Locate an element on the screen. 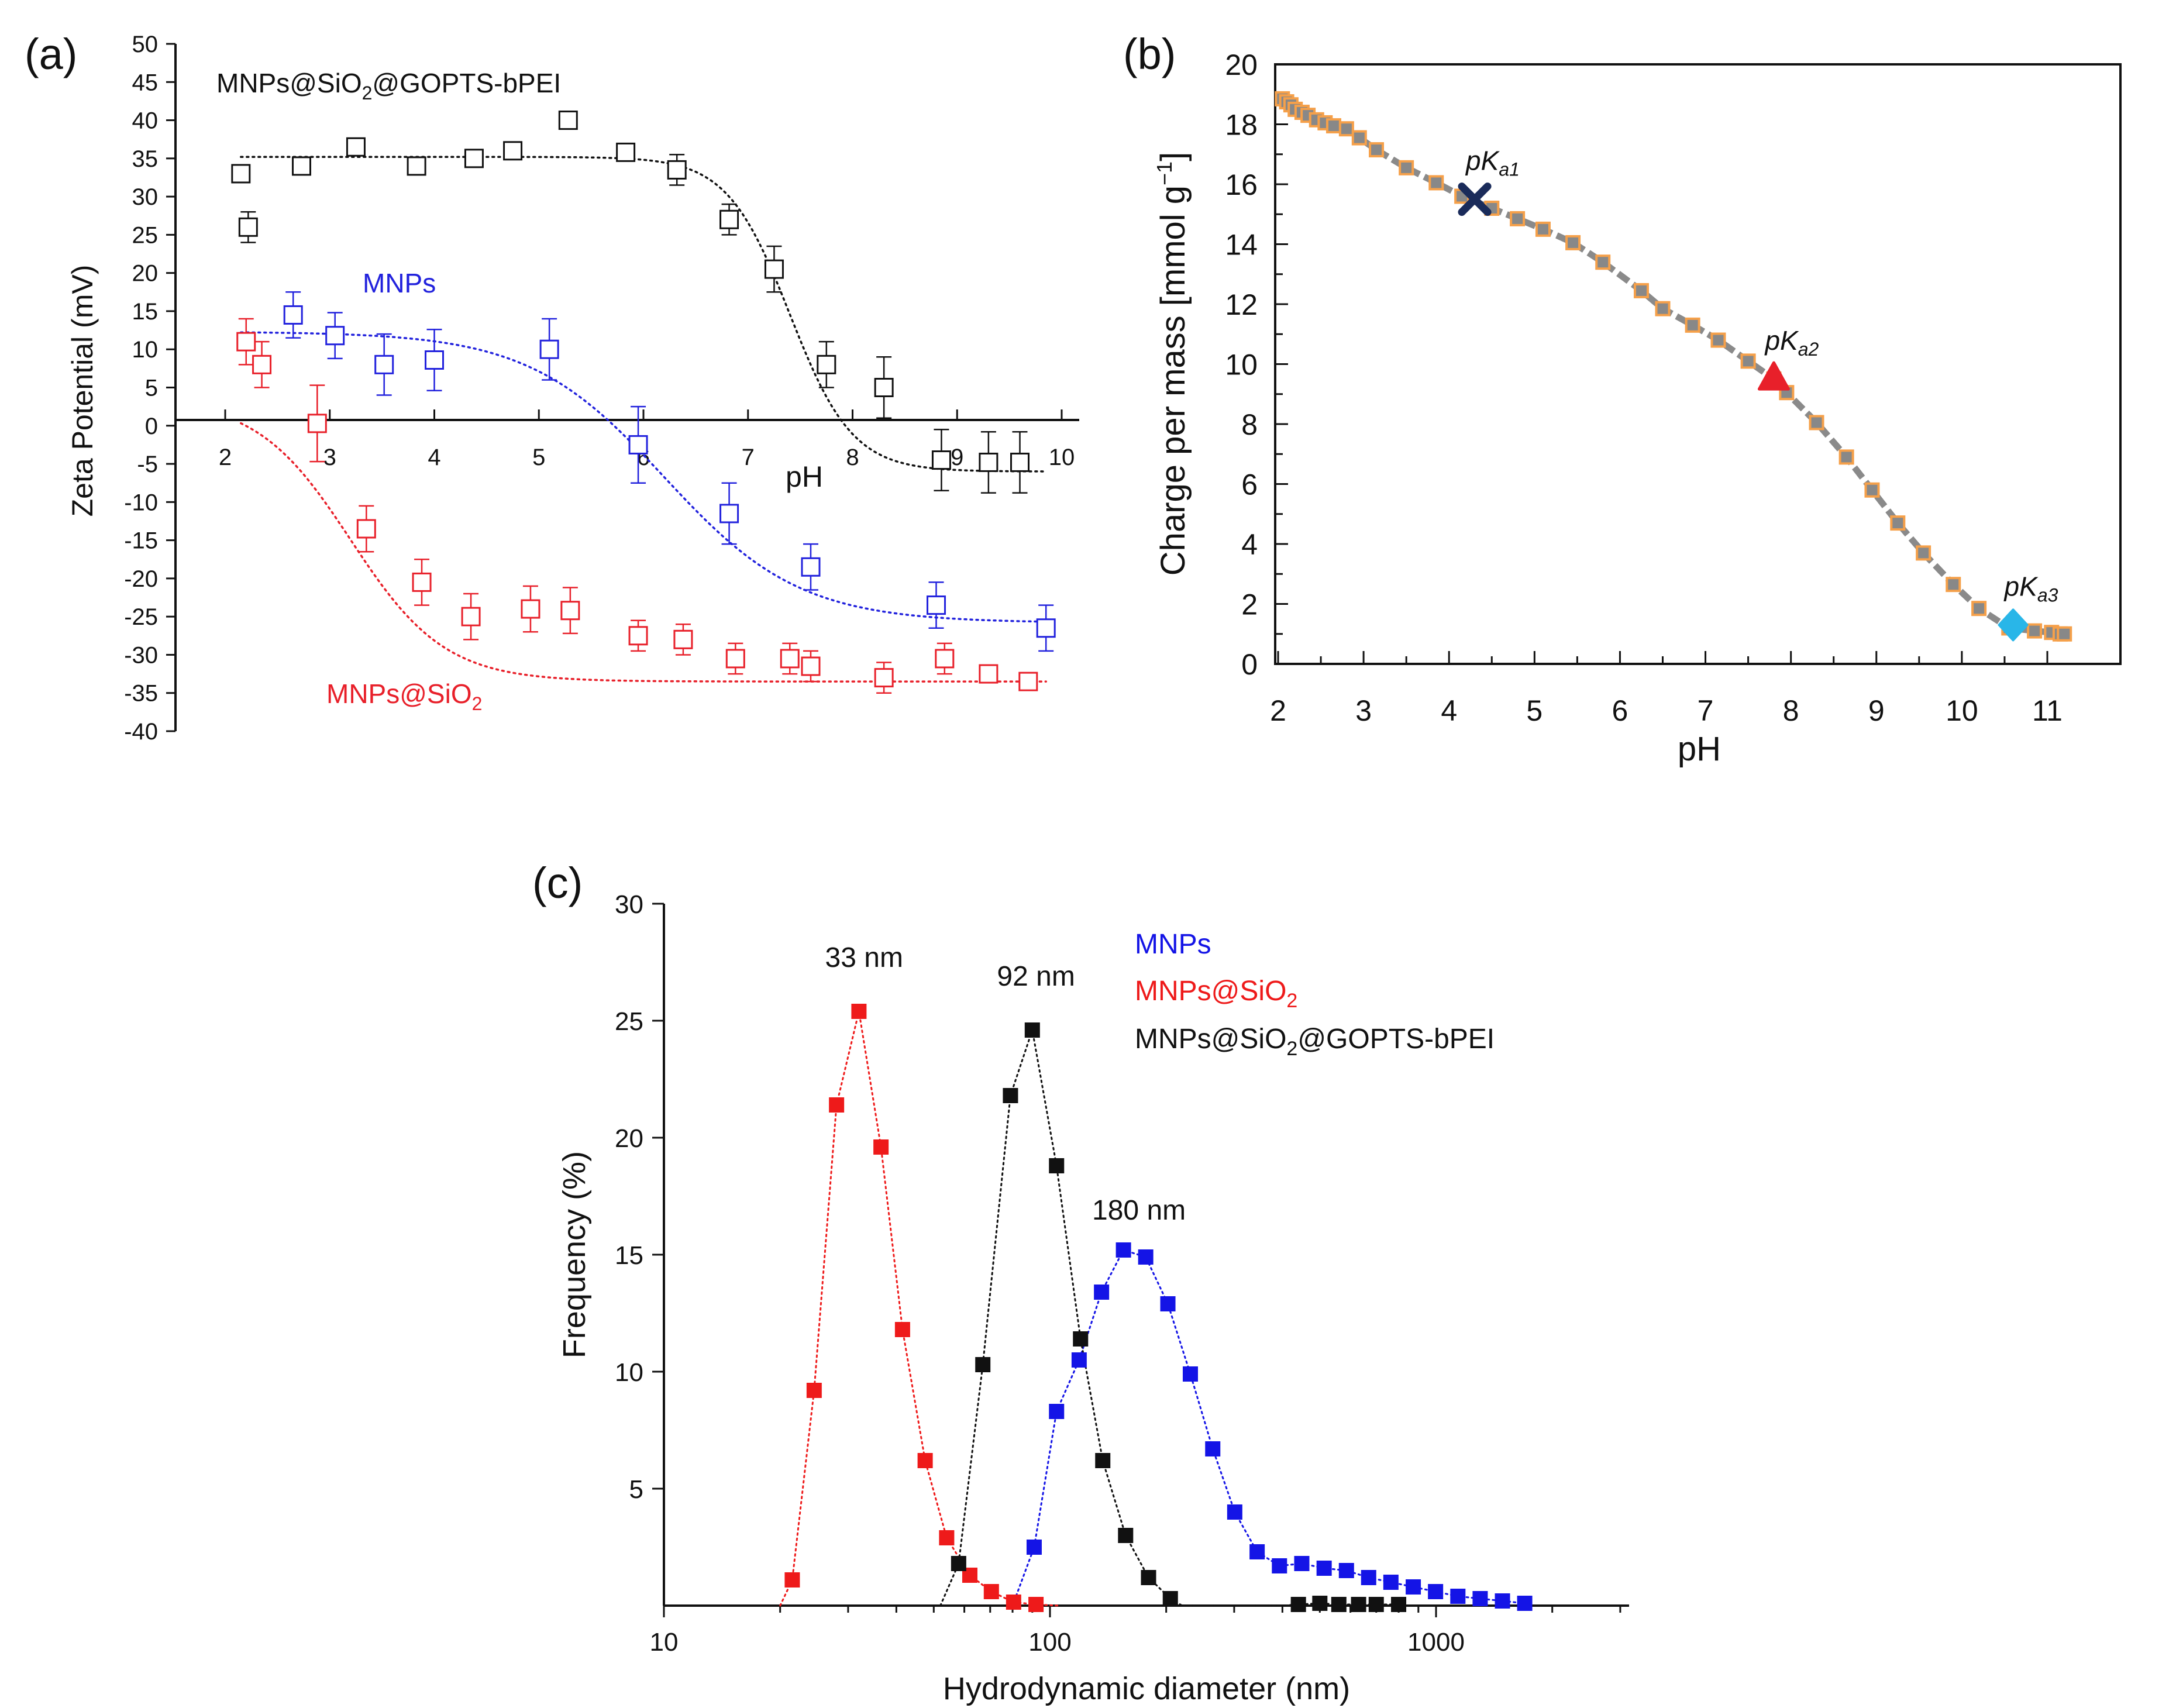 Image resolution: width=2176 pixels, height=1708 pixels. a-y-tick-label: 0 is located at coordinates (151, 426).